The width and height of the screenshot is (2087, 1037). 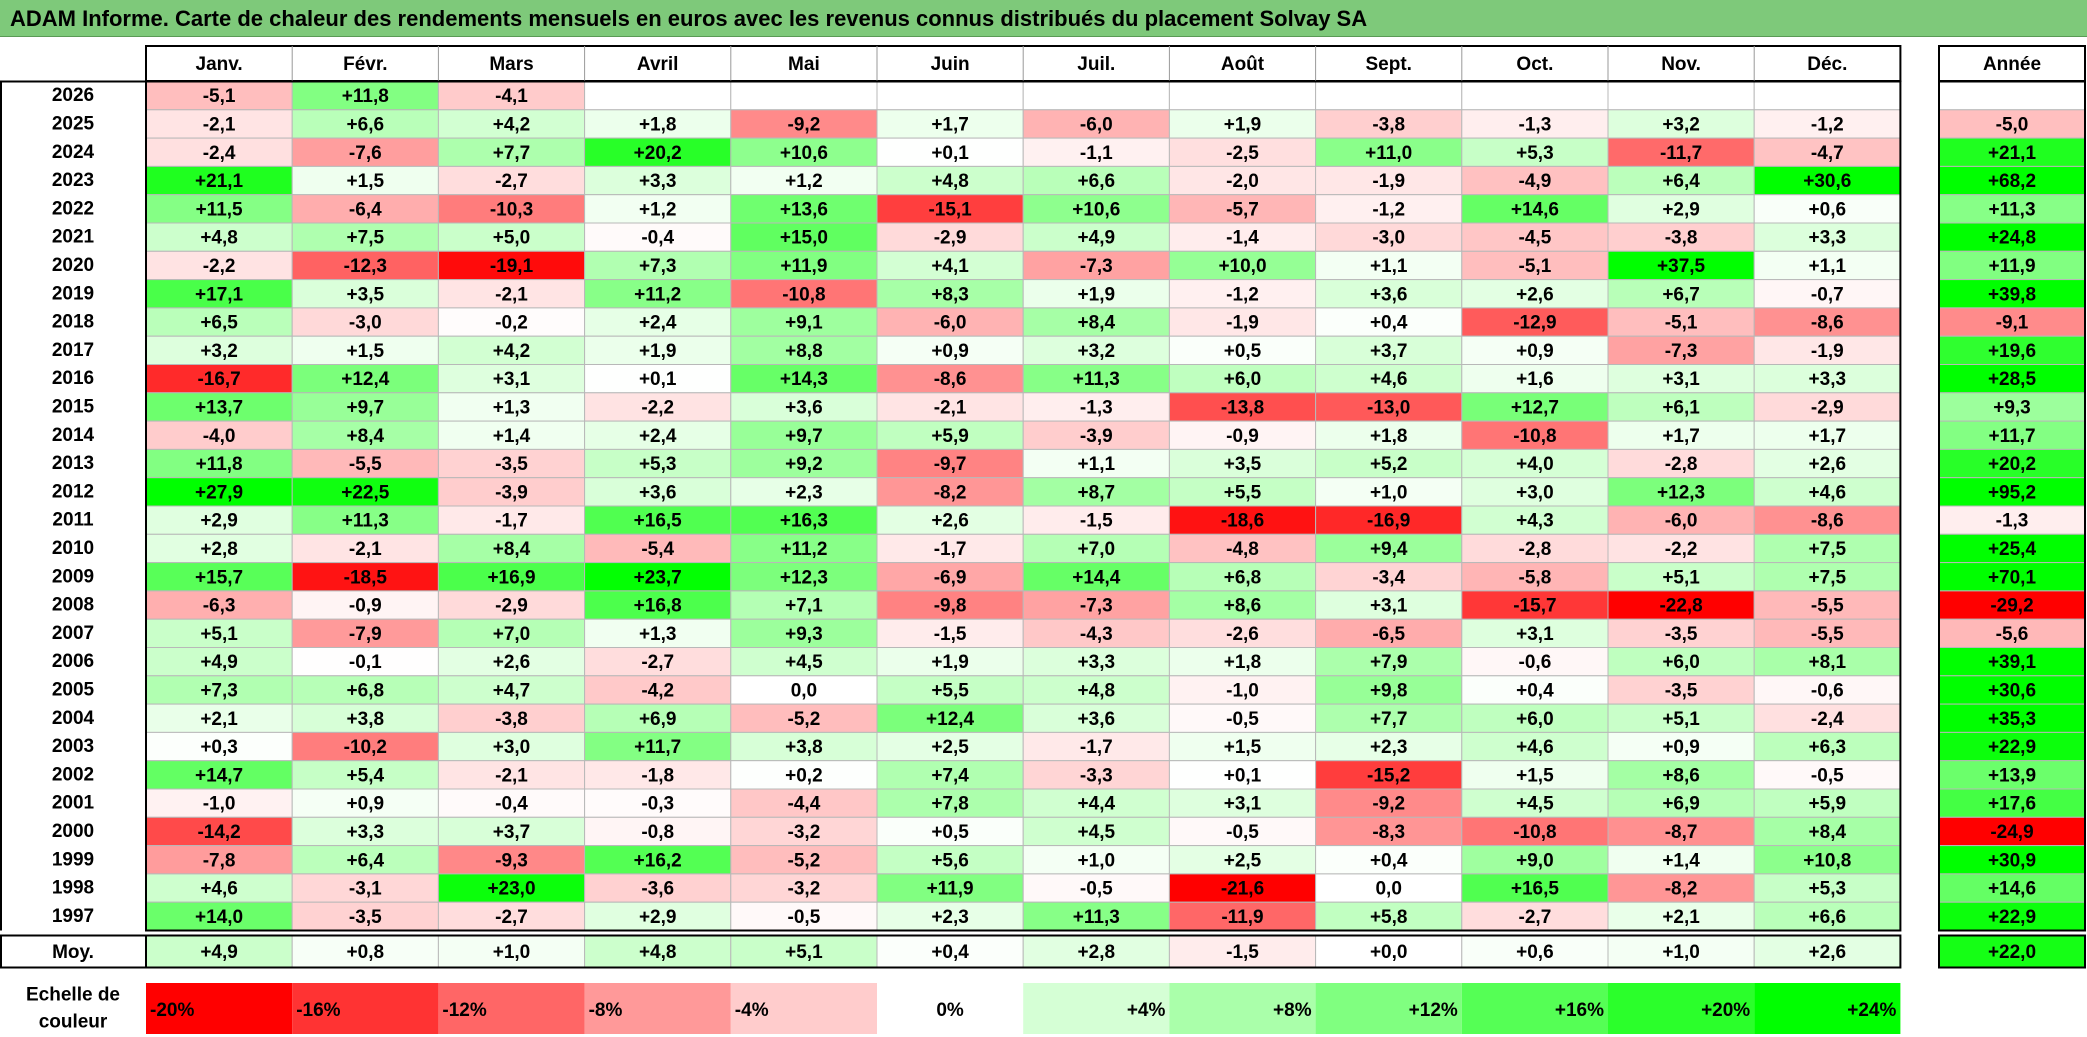 What do you see at coordinates (1243, 747) in the screenshot?
I see `cell-value: +1,5` at bounding box center [1243, 747].